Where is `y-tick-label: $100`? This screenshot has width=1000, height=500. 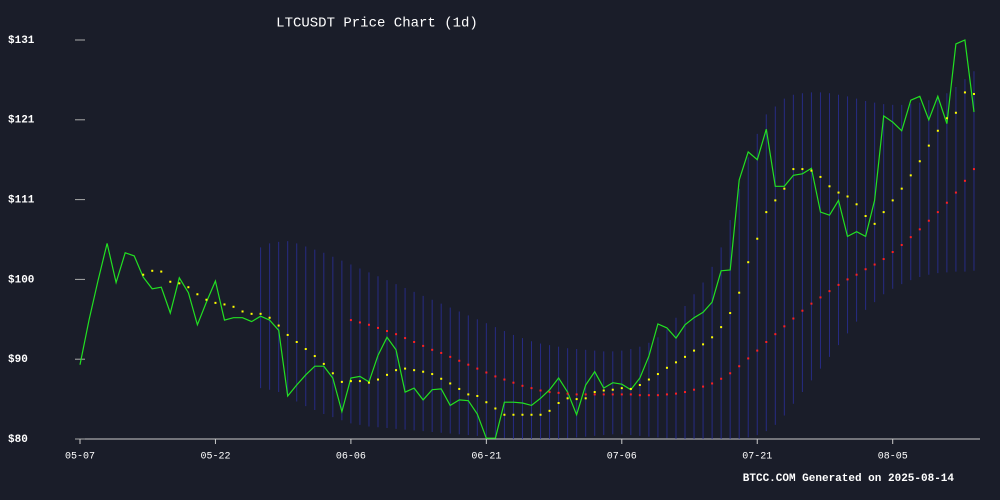 y-tick-label: $100 is located at coordinates (21, 280).